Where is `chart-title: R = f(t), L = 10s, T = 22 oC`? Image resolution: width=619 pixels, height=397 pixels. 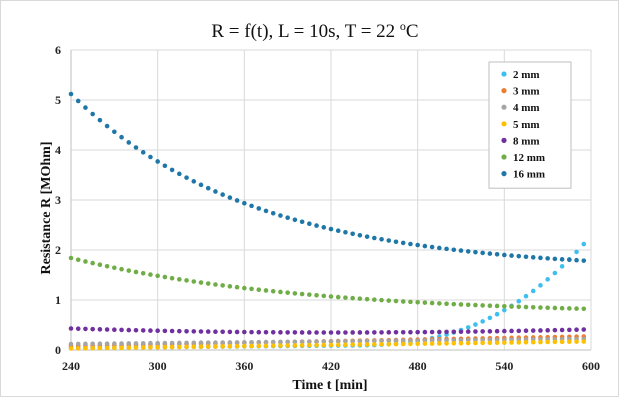
chart-title: R = f(t), L = 10s, T = 22 oC is located at coordinates (314, 30).